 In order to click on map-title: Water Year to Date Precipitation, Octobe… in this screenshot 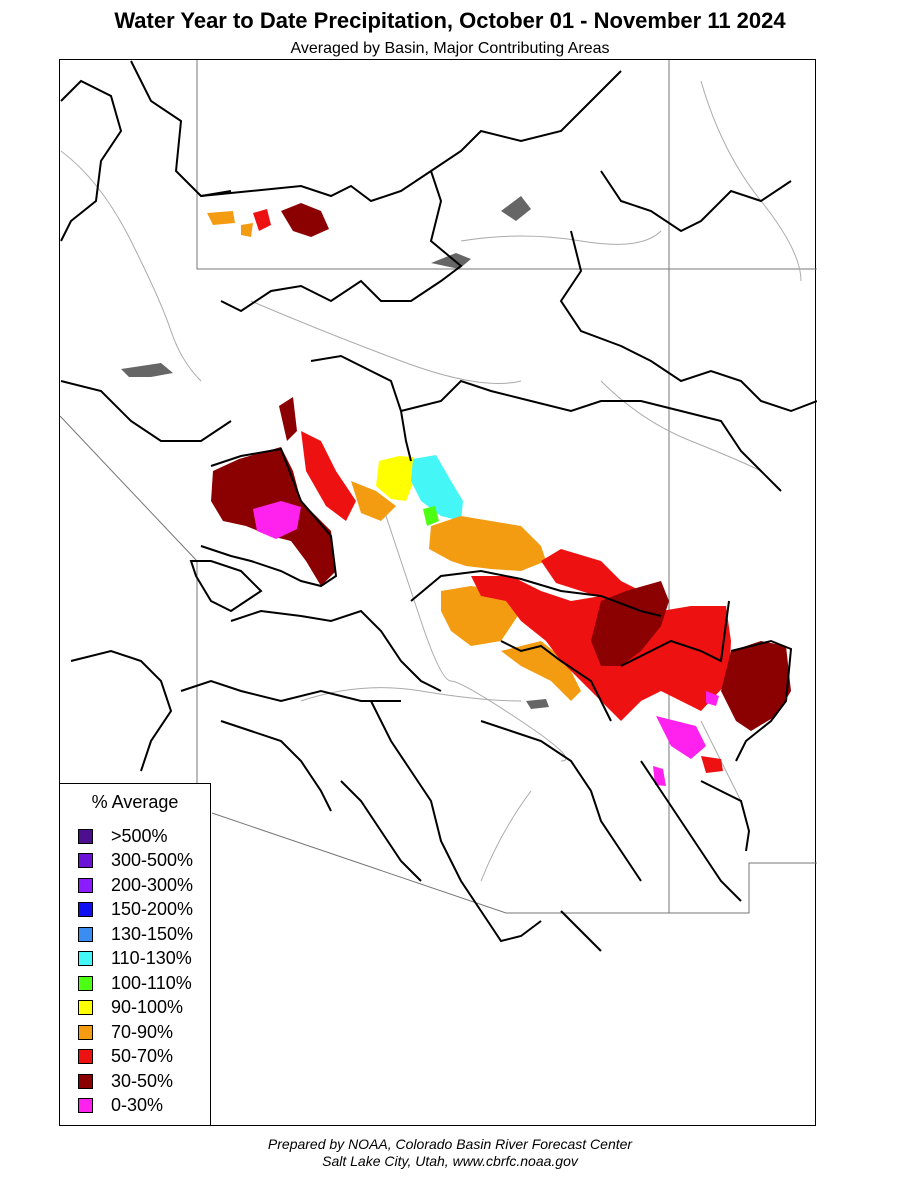, I will do `click(450, 20)`.